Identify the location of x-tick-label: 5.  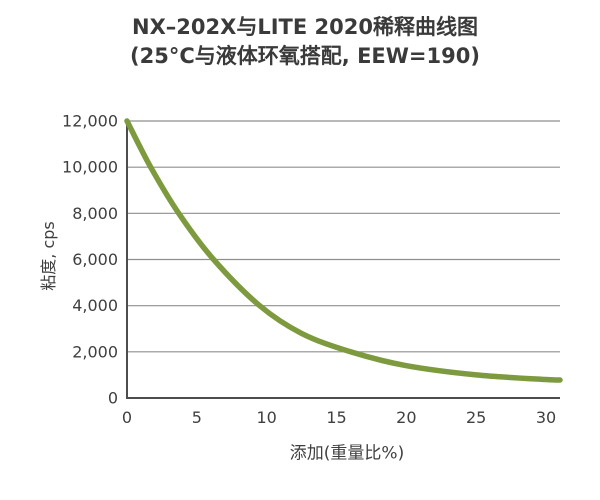
(197, 417).